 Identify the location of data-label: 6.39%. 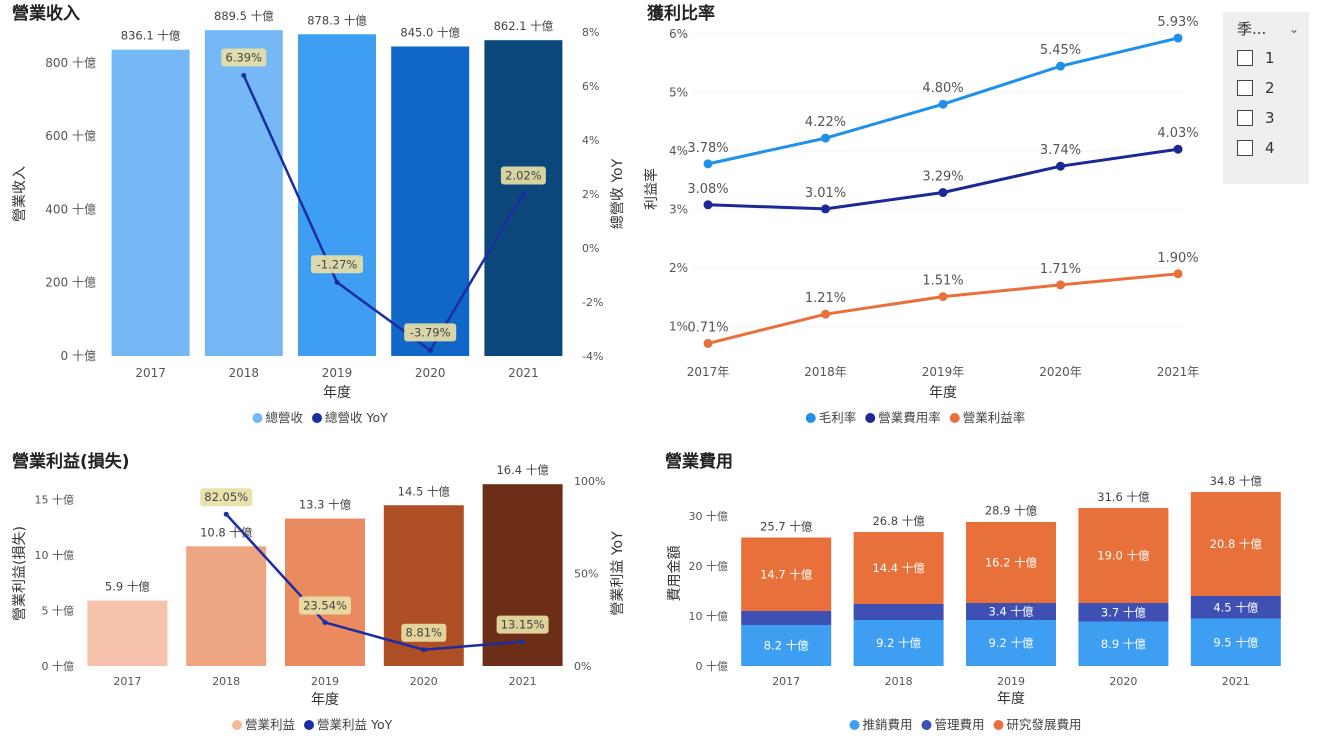
(244, 57).